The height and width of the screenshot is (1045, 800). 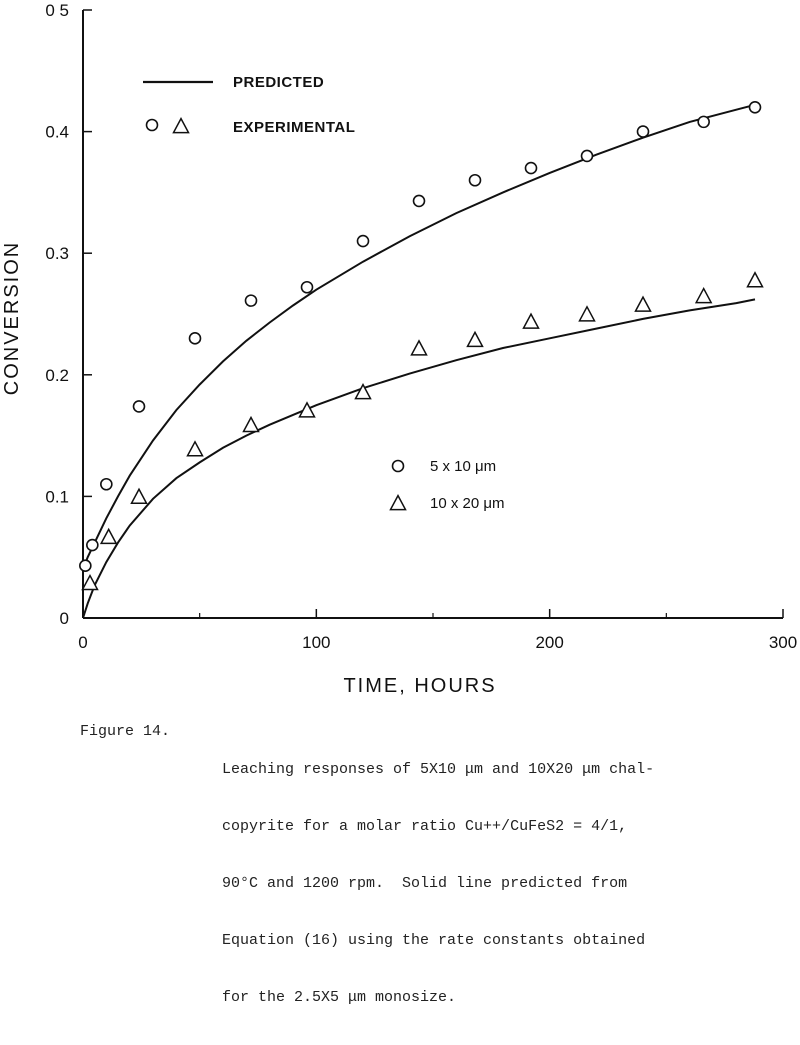 What do you see at coordinates (64, 618) in the screenshot?
I see `y-tick-label: 0` at bounding box center [64, 618].